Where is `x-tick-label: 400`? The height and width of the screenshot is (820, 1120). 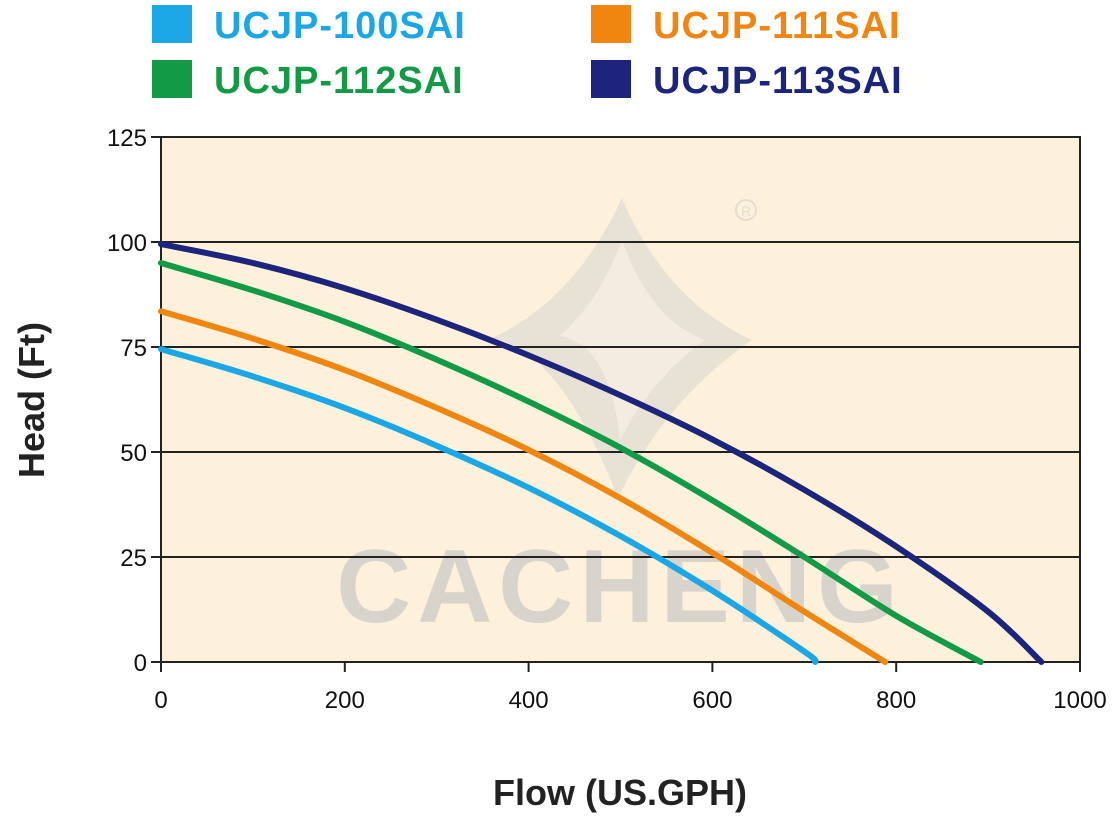 x-tick-label: 400 is located at coordinates (529, 700).